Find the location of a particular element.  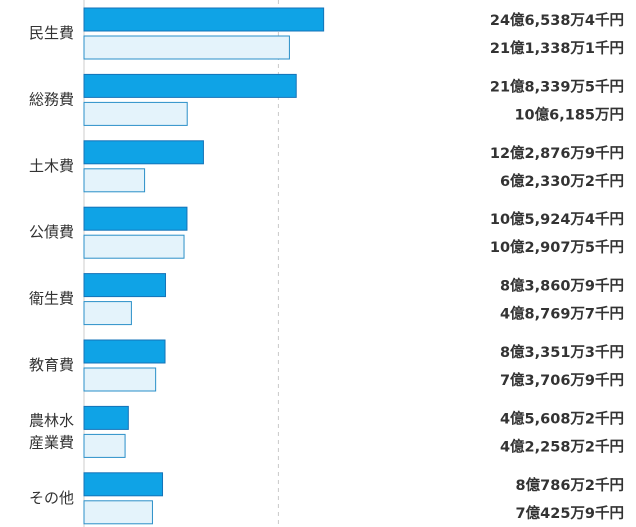

category-label-7: その他 is located at coordinates (51, 498).